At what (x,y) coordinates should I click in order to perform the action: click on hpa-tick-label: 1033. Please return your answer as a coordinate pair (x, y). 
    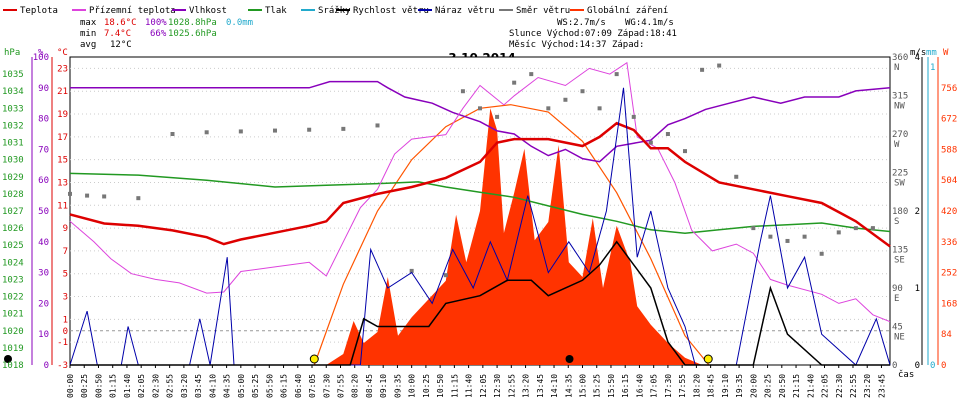
    Looking at the image, I should click on (13, 109).